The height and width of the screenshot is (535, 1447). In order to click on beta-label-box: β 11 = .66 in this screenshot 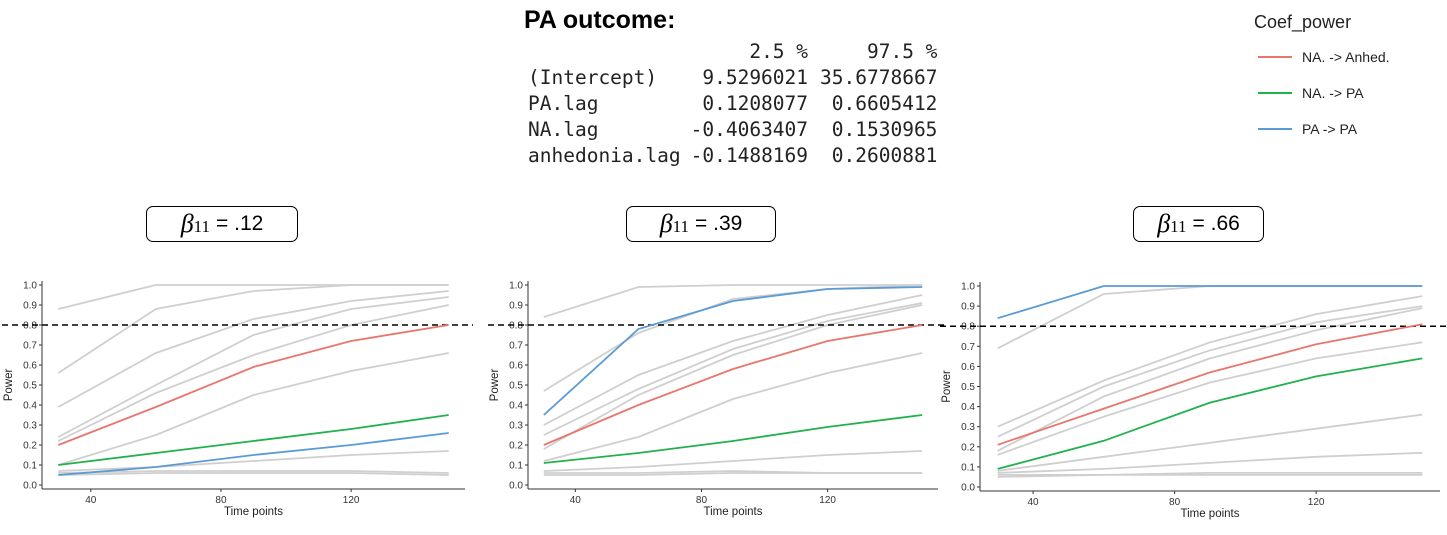, I will do `click(1198, 224)`.